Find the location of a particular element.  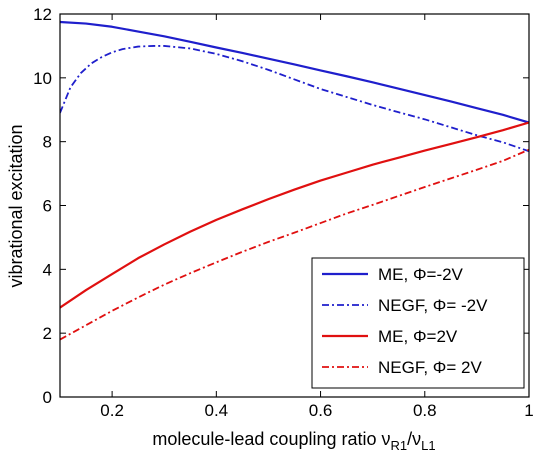

x-axis-label-main: molecule-lead coupling ratio ν is located at coordinates (271, 439).